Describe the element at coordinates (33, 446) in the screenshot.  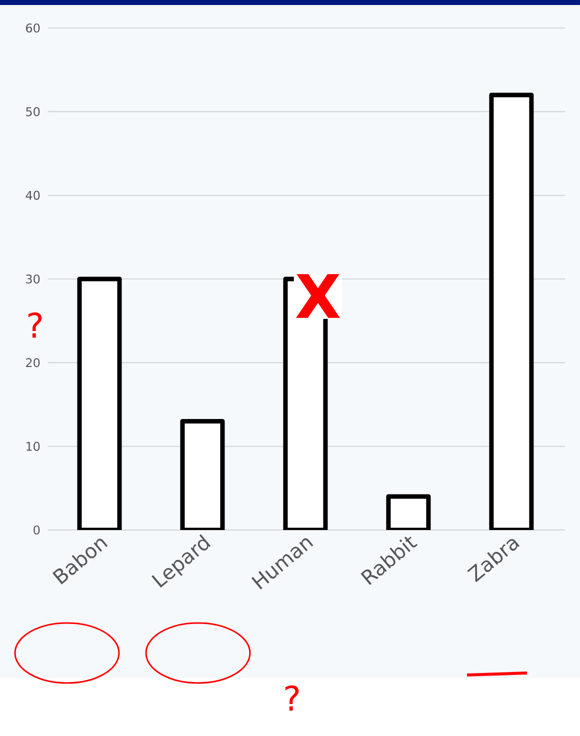
I see `y-tick-label: 10` at that location.